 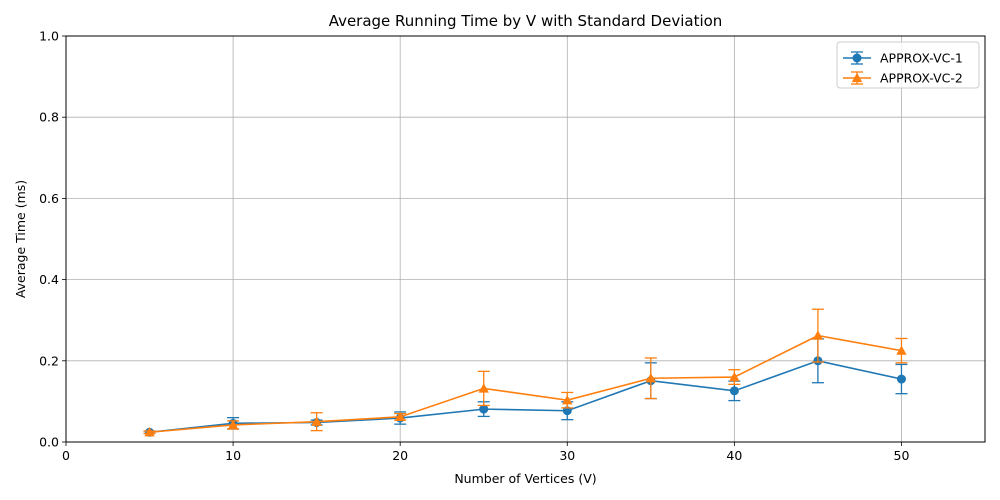 What do you see at coordinates (49, 117) in the screenshot?
I see `y-tick-label: 0.8` at bounding box center [49, 117].